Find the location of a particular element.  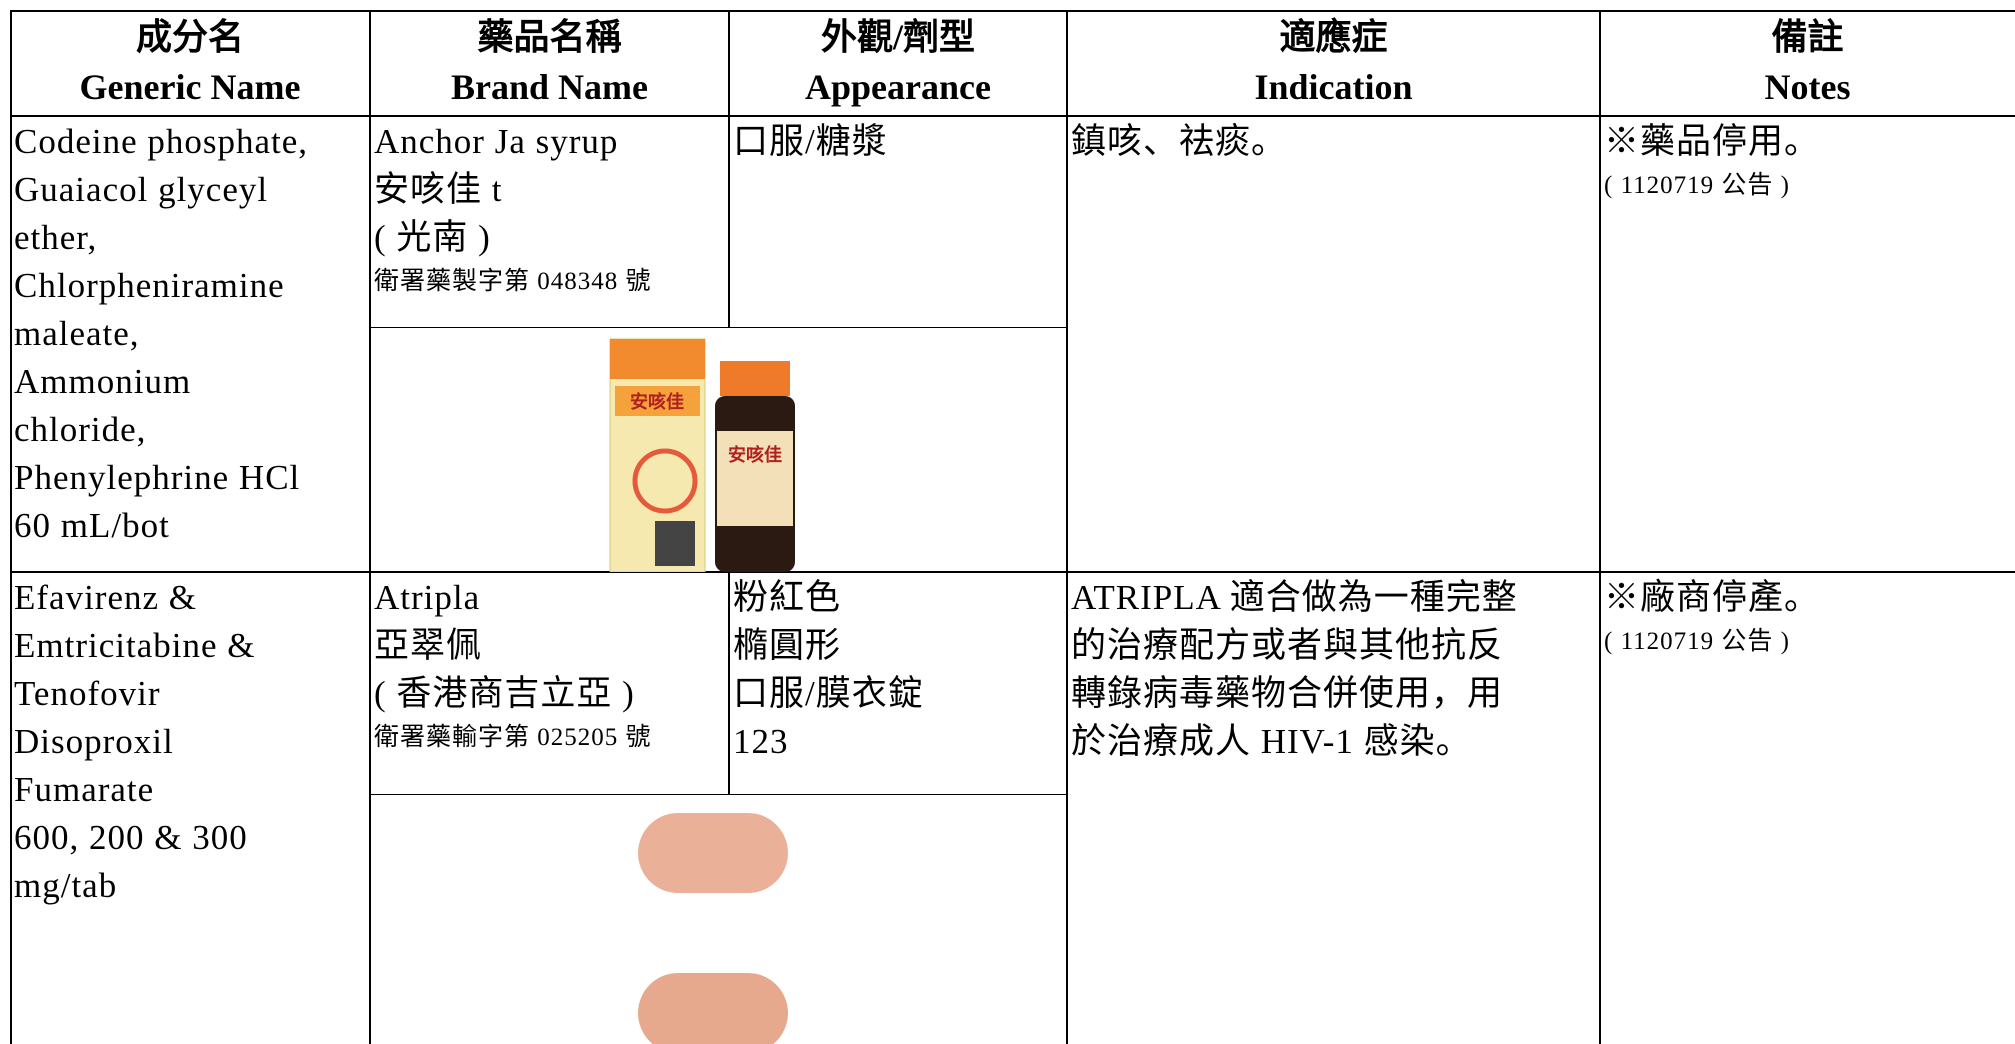

header-cell: 備註 Notes is located at coordinates (1807, 62).